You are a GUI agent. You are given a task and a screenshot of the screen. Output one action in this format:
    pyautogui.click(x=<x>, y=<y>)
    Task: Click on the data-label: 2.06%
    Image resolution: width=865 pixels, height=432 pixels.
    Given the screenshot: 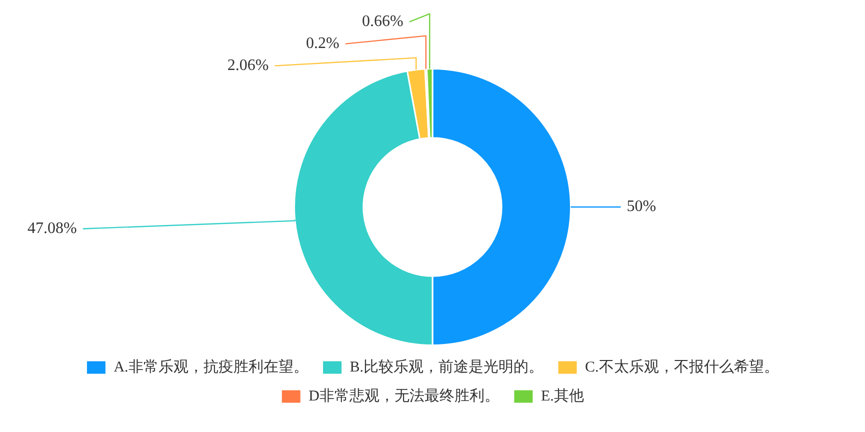 What is the action you would take?
    pyautogui.click(x=248, y=65)
    